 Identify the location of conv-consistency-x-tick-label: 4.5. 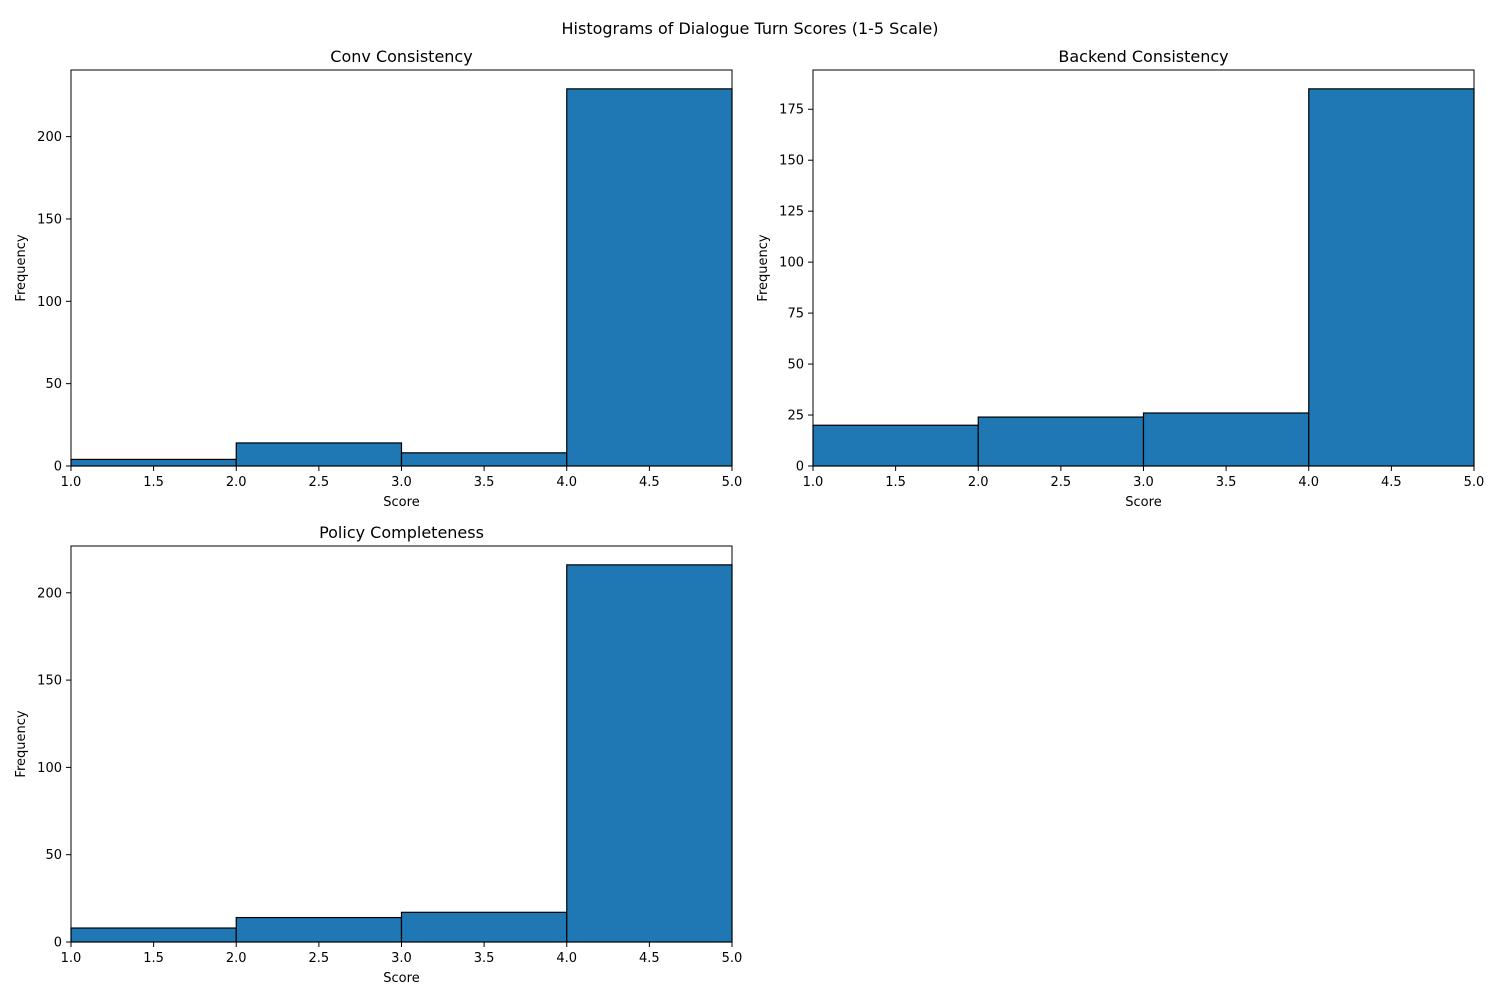
(649, 482).